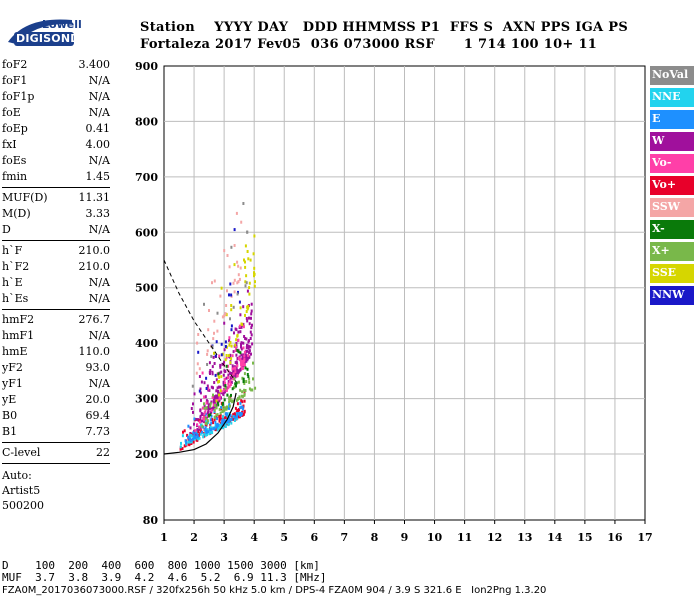 The height and width of the screenshot is (600, 700). Describe the element at coordinates (56, 146) in the screenshot. I see `param-row-fxi: fxI 4.00` at that location.